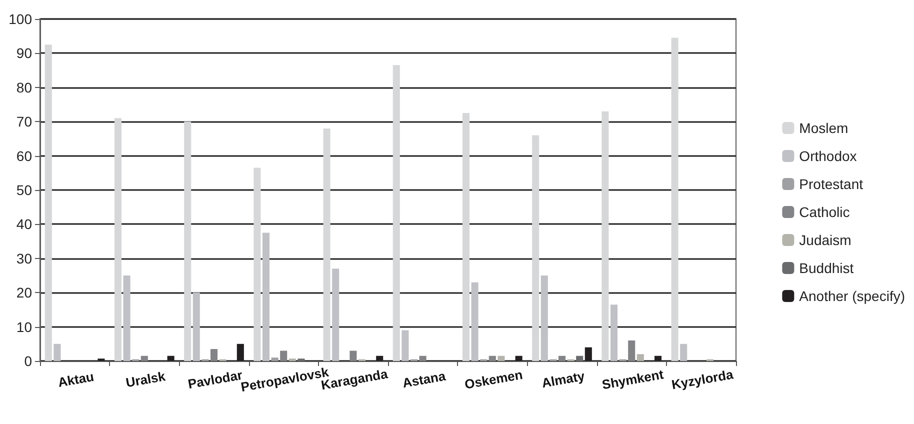  Describe the element at coordinates (826, 268) in the screenshot. I see `legend-label: Buddhist` at that location.